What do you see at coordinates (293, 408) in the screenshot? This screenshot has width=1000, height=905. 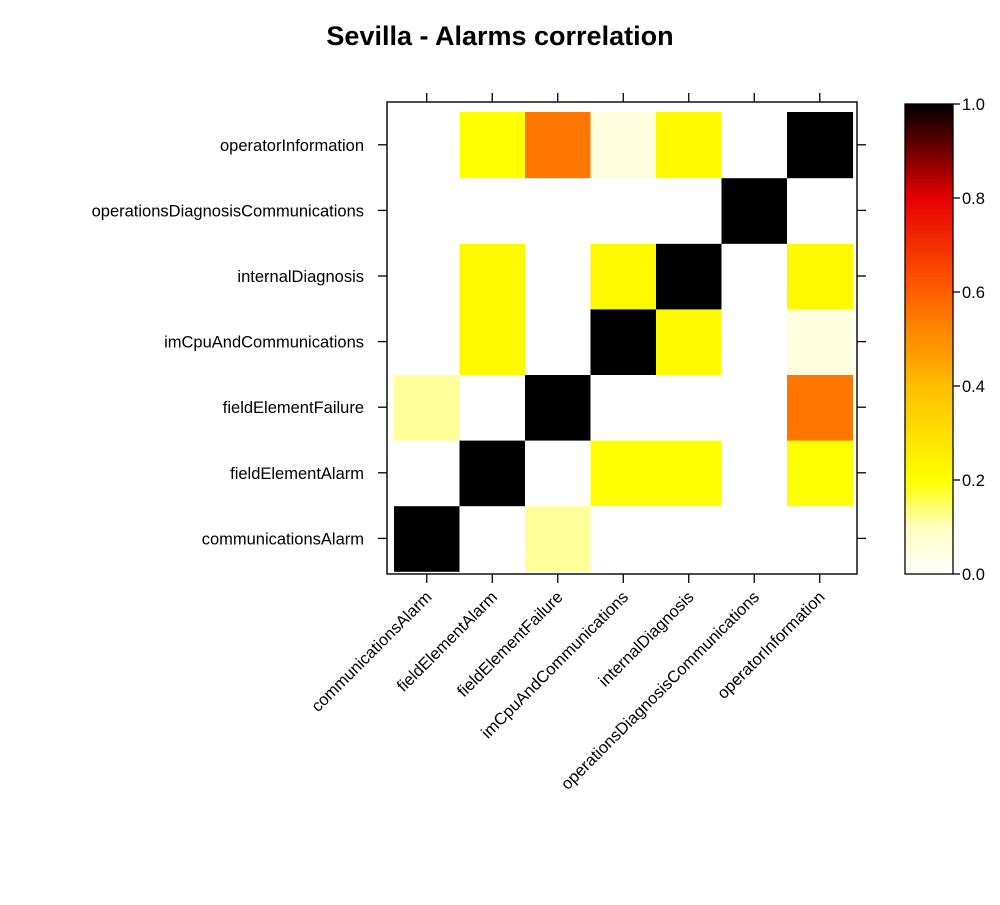 I see `y-tick-label: fieldElementFailure` at bounding box center [293, 408].